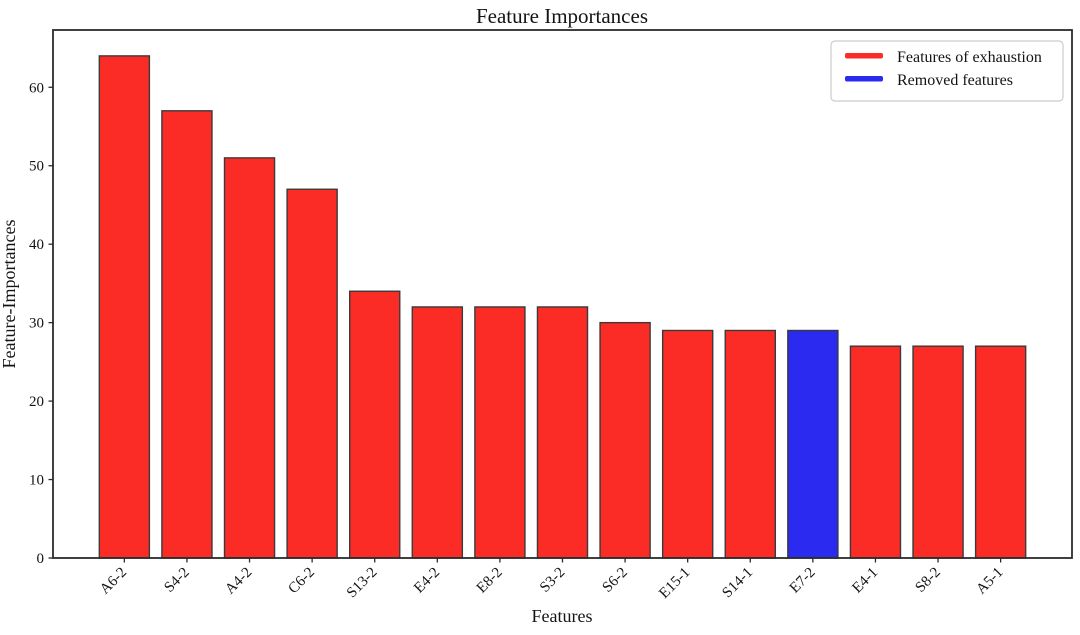 The image size is (1080, 635). I want to click on legend-box, so click(947, 71).